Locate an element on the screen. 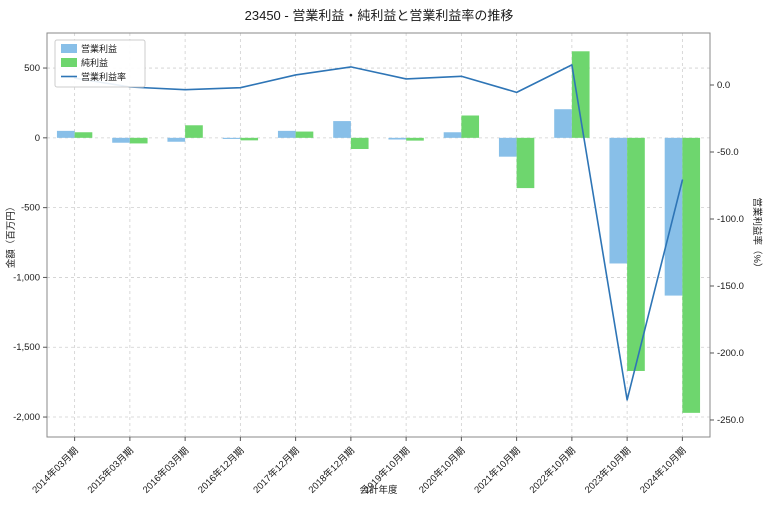 The width and height of the screenshot is (768, 512). right-tick-label: -200.0 is located at coordinates (730, 353).